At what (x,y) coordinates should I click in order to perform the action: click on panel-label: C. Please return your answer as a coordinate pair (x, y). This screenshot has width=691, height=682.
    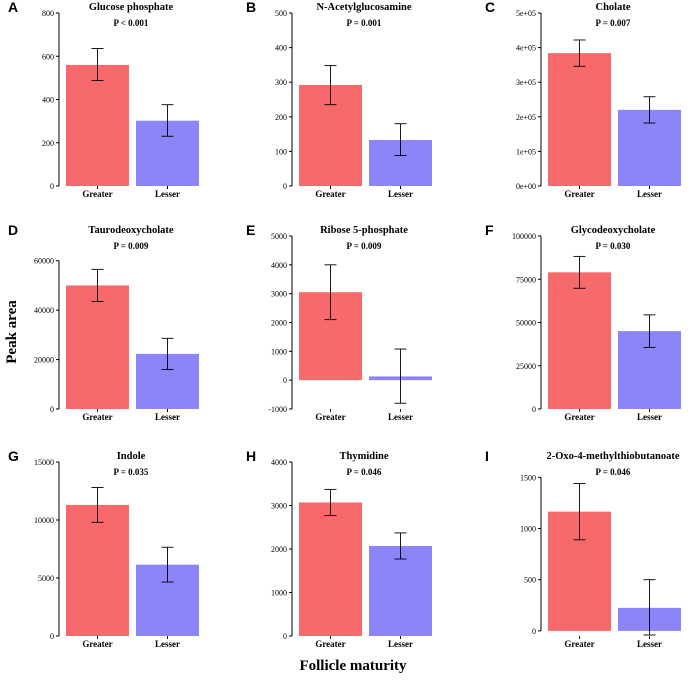
    Looking at the image, I should click on (490, 7).